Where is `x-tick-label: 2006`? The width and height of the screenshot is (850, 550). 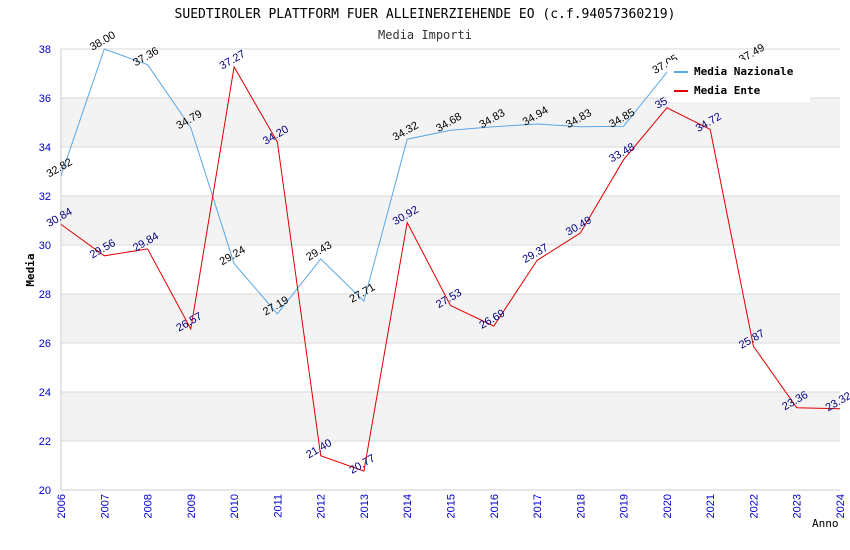 x-tick-label: 2006 is located at coordinates (62, 506).